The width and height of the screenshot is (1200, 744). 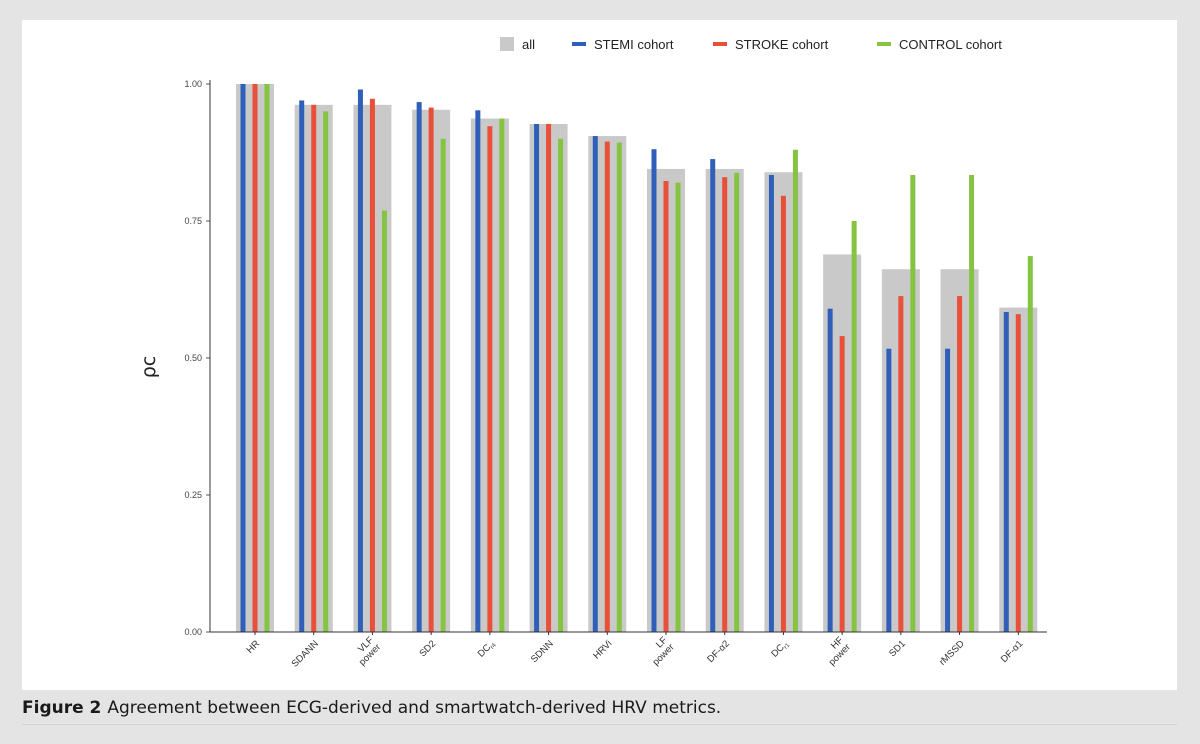 I want to click on x-tick-label: SD2, so click(x=427, y=648).